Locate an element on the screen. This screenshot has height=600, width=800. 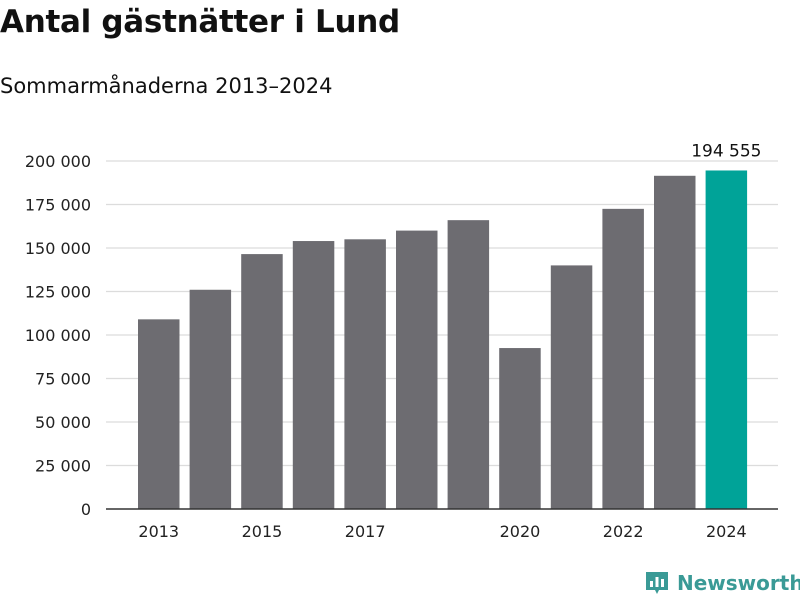
x-tick-label: 2020 is located at coordinates (520, 531).